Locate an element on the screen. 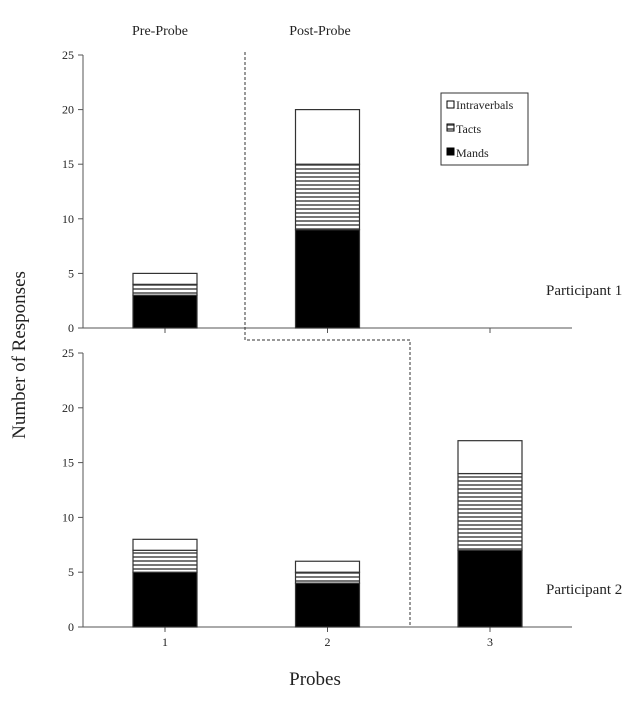 The height and width of the screenshot is (704, 642). x-axis-label: Probes is located at coordinates (315, 679).